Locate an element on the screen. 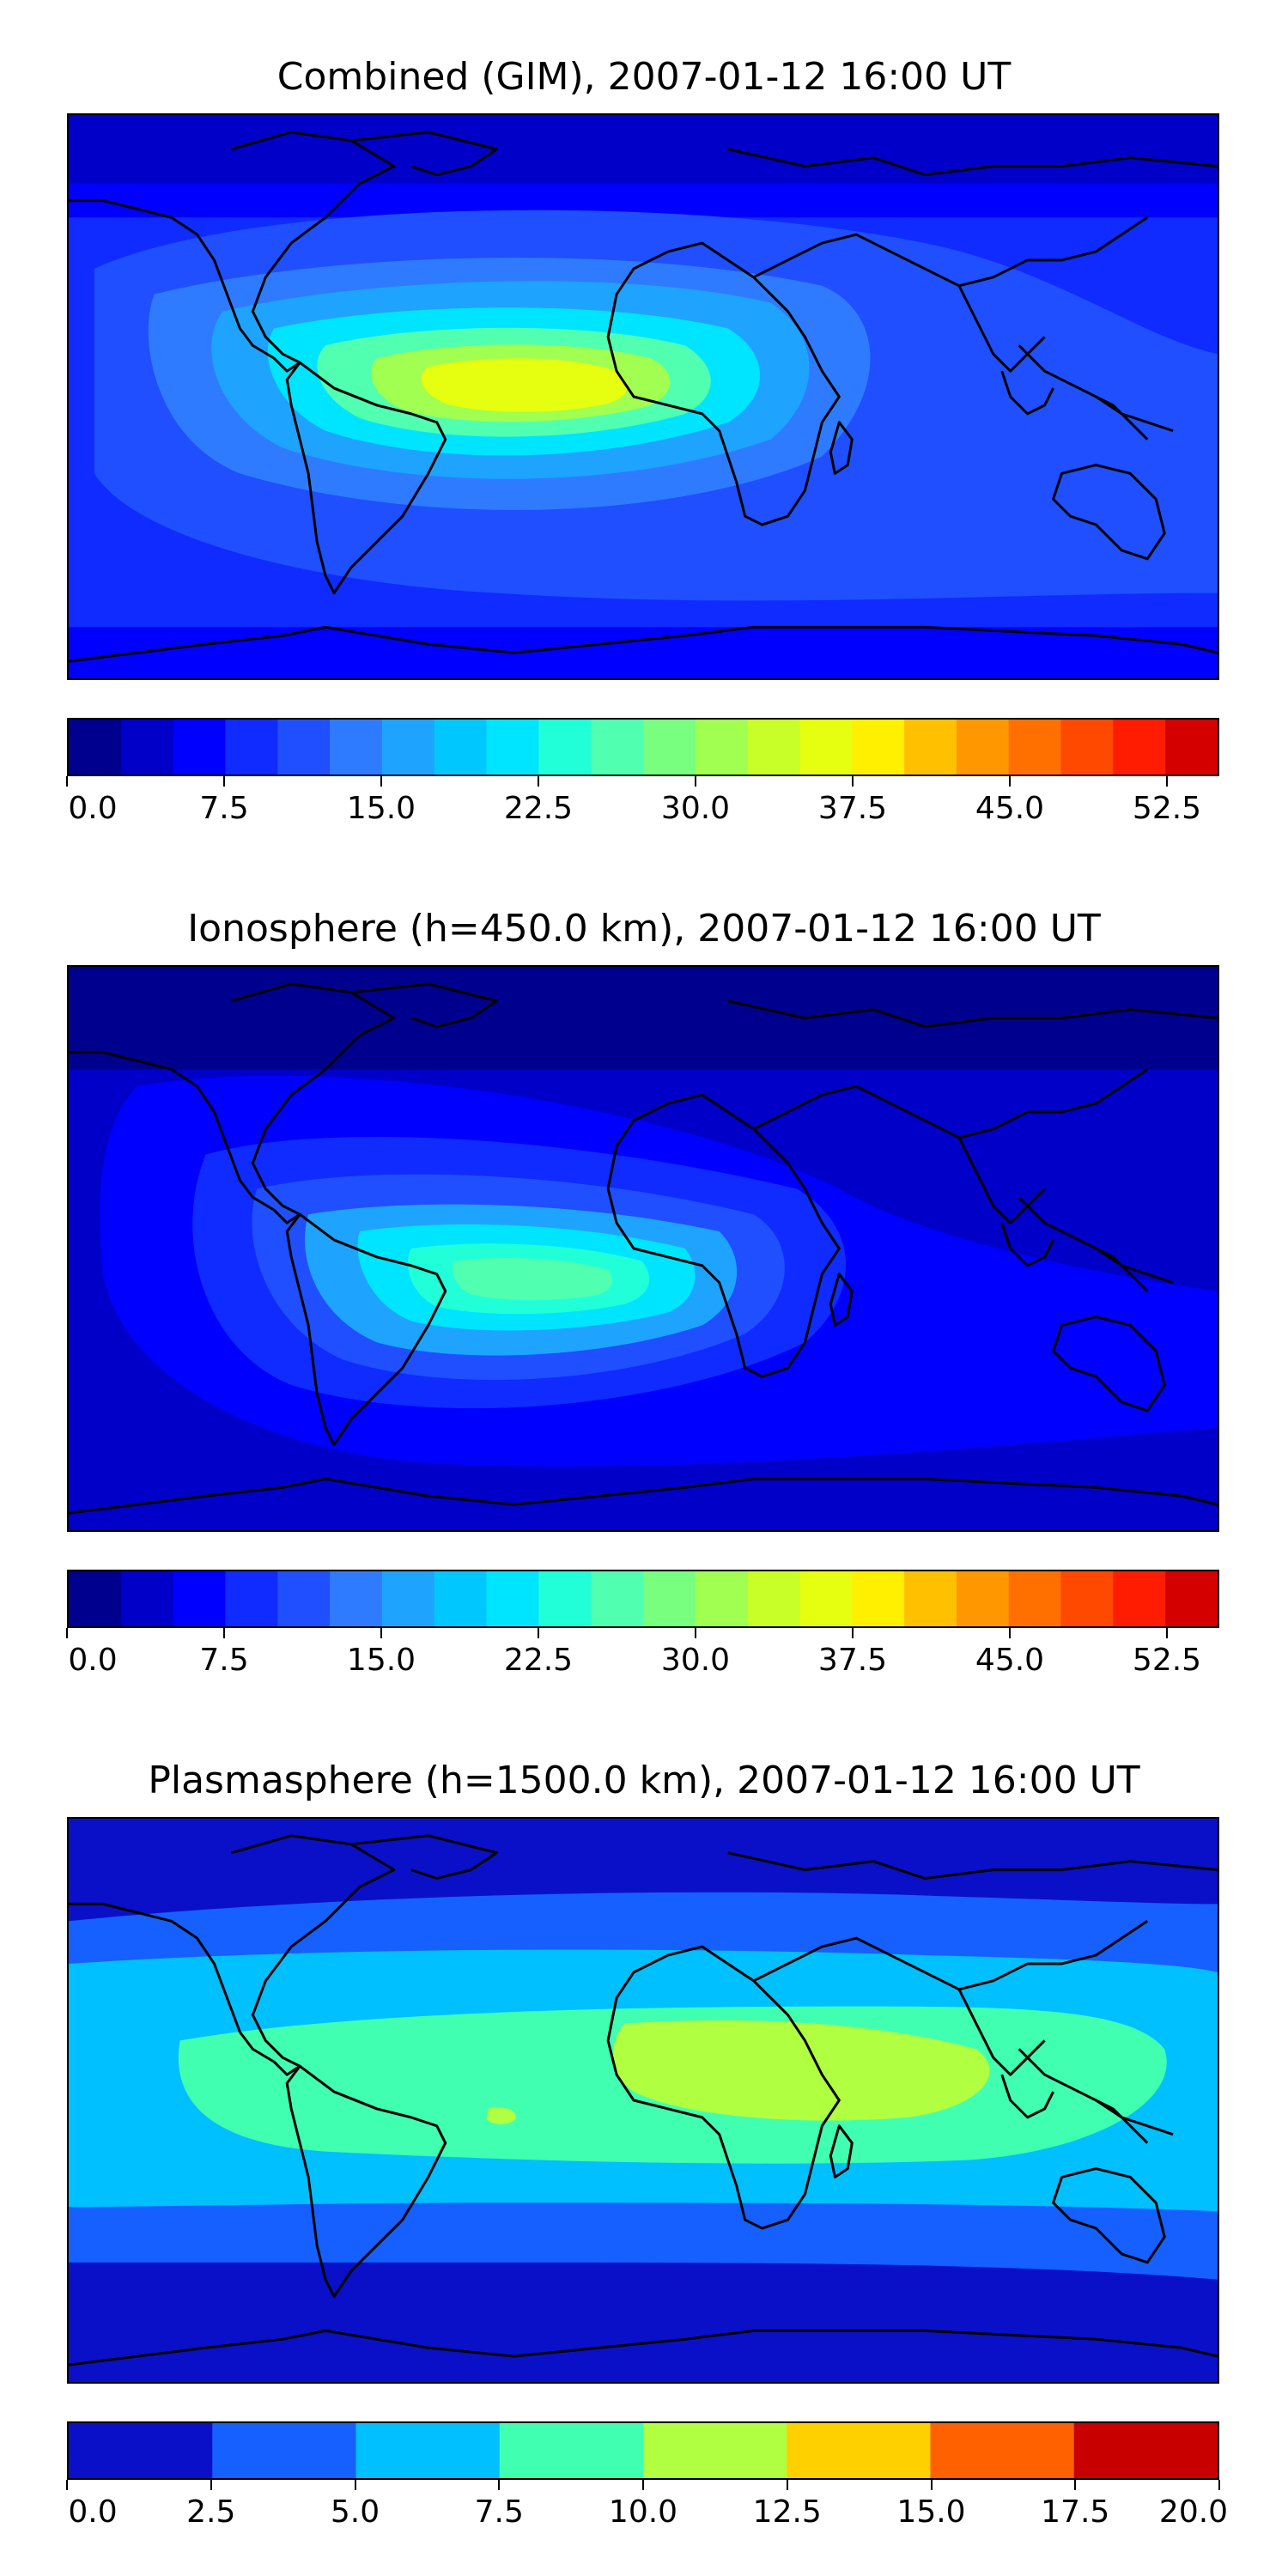  panel-title-combined: Combined (GIM), 2007-01-12 16:00 UT is located at coordinates (644, 77).